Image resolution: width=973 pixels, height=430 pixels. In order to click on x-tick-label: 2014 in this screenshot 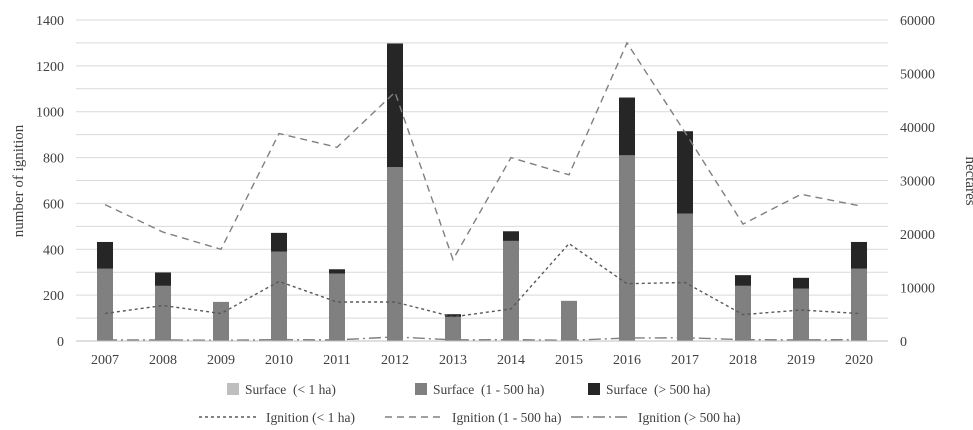, I will do `click(511, 360)`.